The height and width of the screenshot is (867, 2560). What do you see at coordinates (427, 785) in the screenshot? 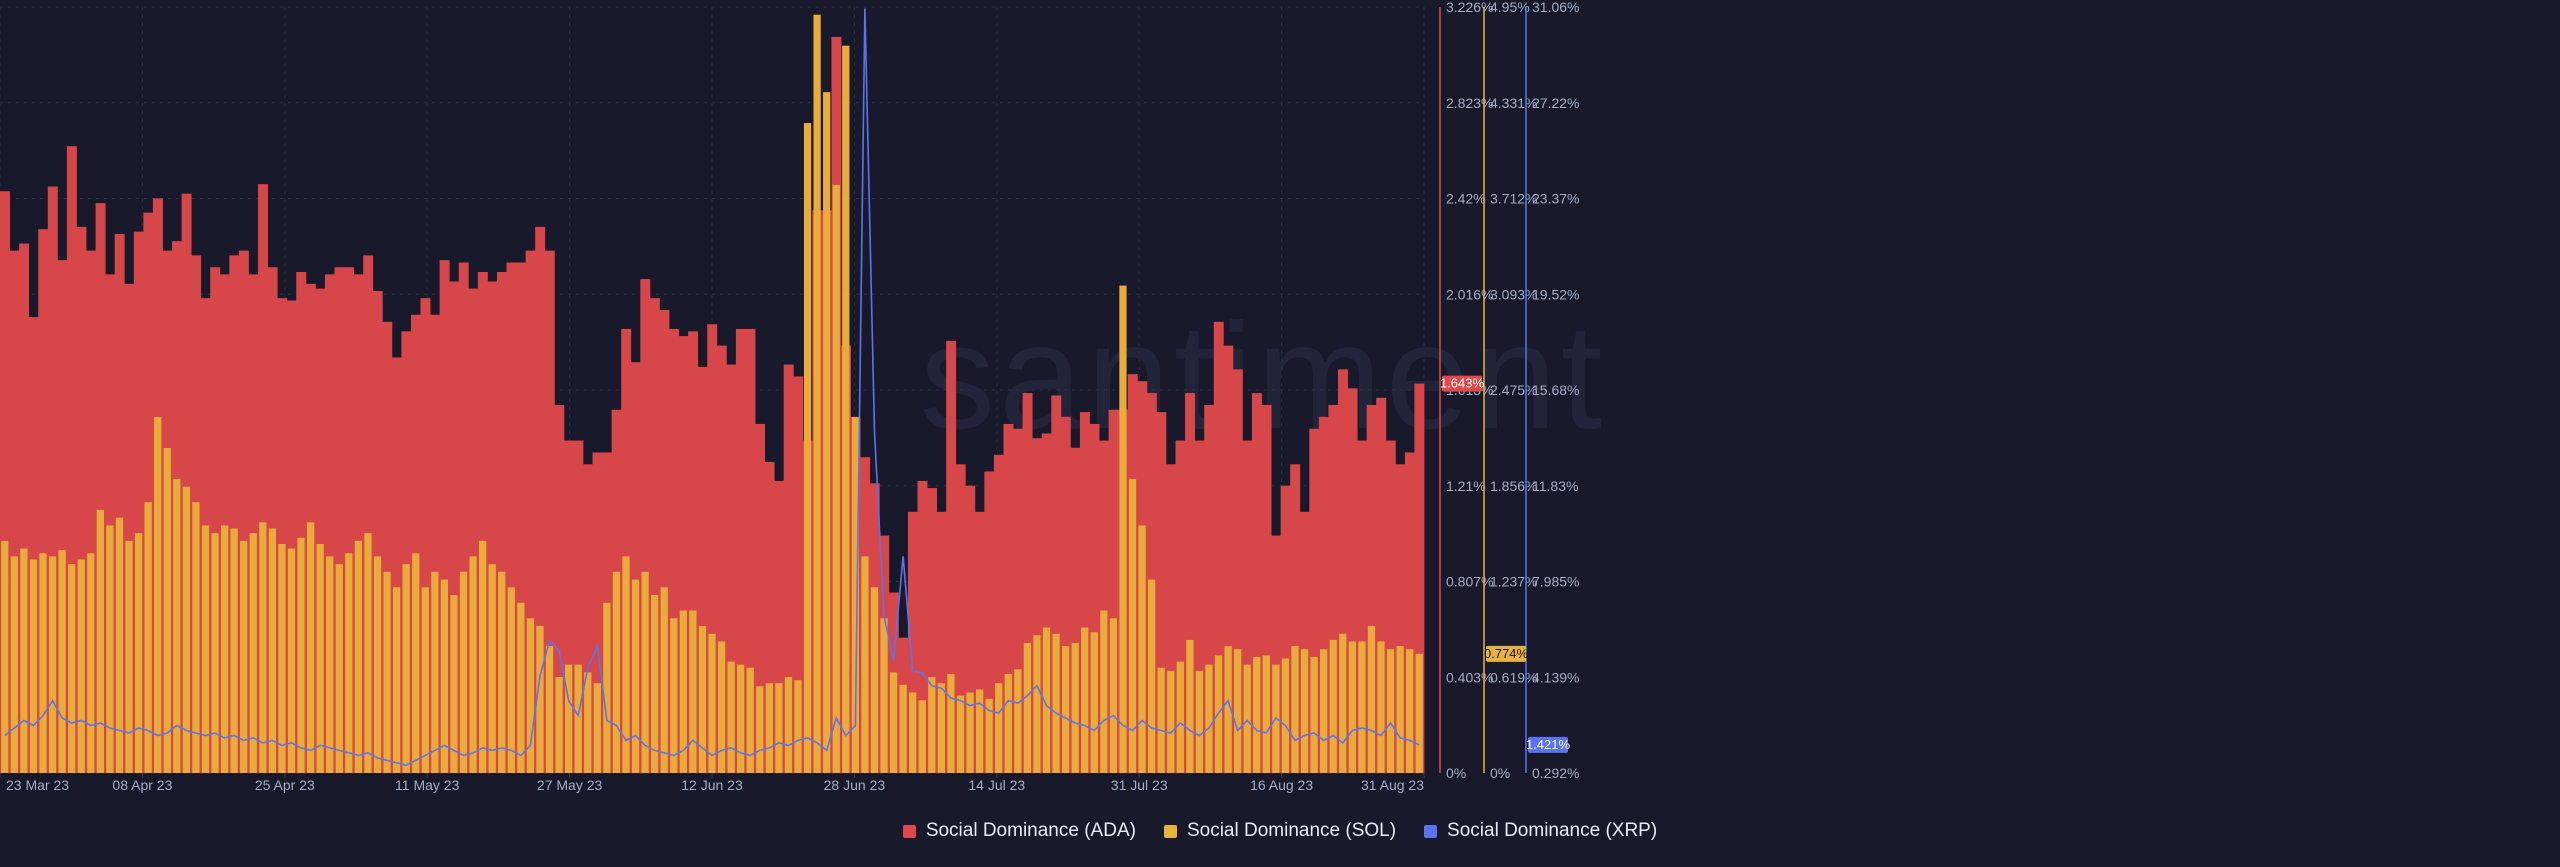
I see `x-tick-label: 11 May 23` at bounding box center [427, 785].